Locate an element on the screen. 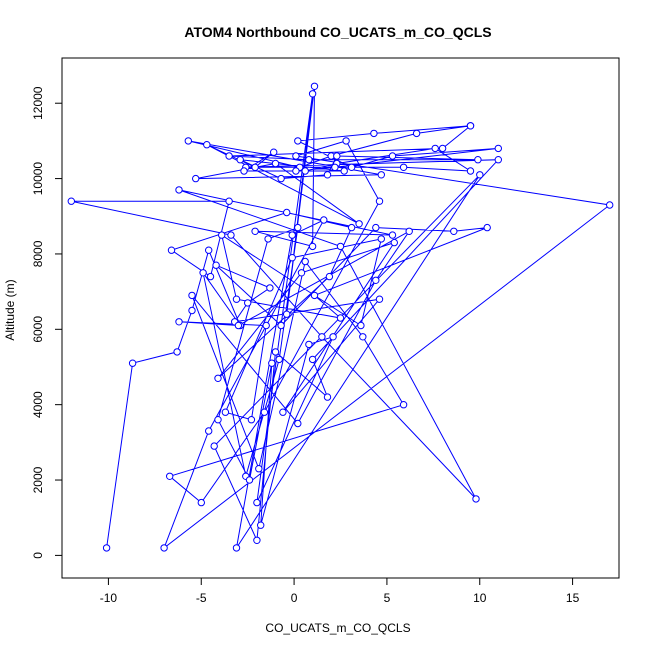 The width and height of the screenshot is (650, 650). y-tick-label: 0 is located at coordinates (38, 555).